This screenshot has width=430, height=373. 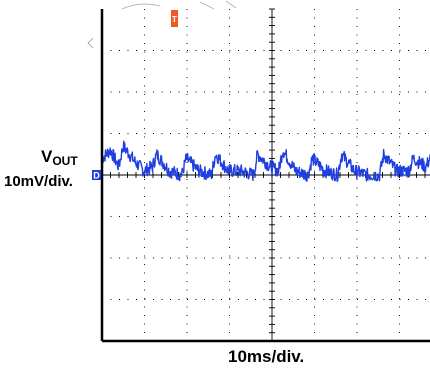 What do you see at coordinates (90, 43) in the screenshot?
I see `decoration-chevron` at bounding box center [90, 43].